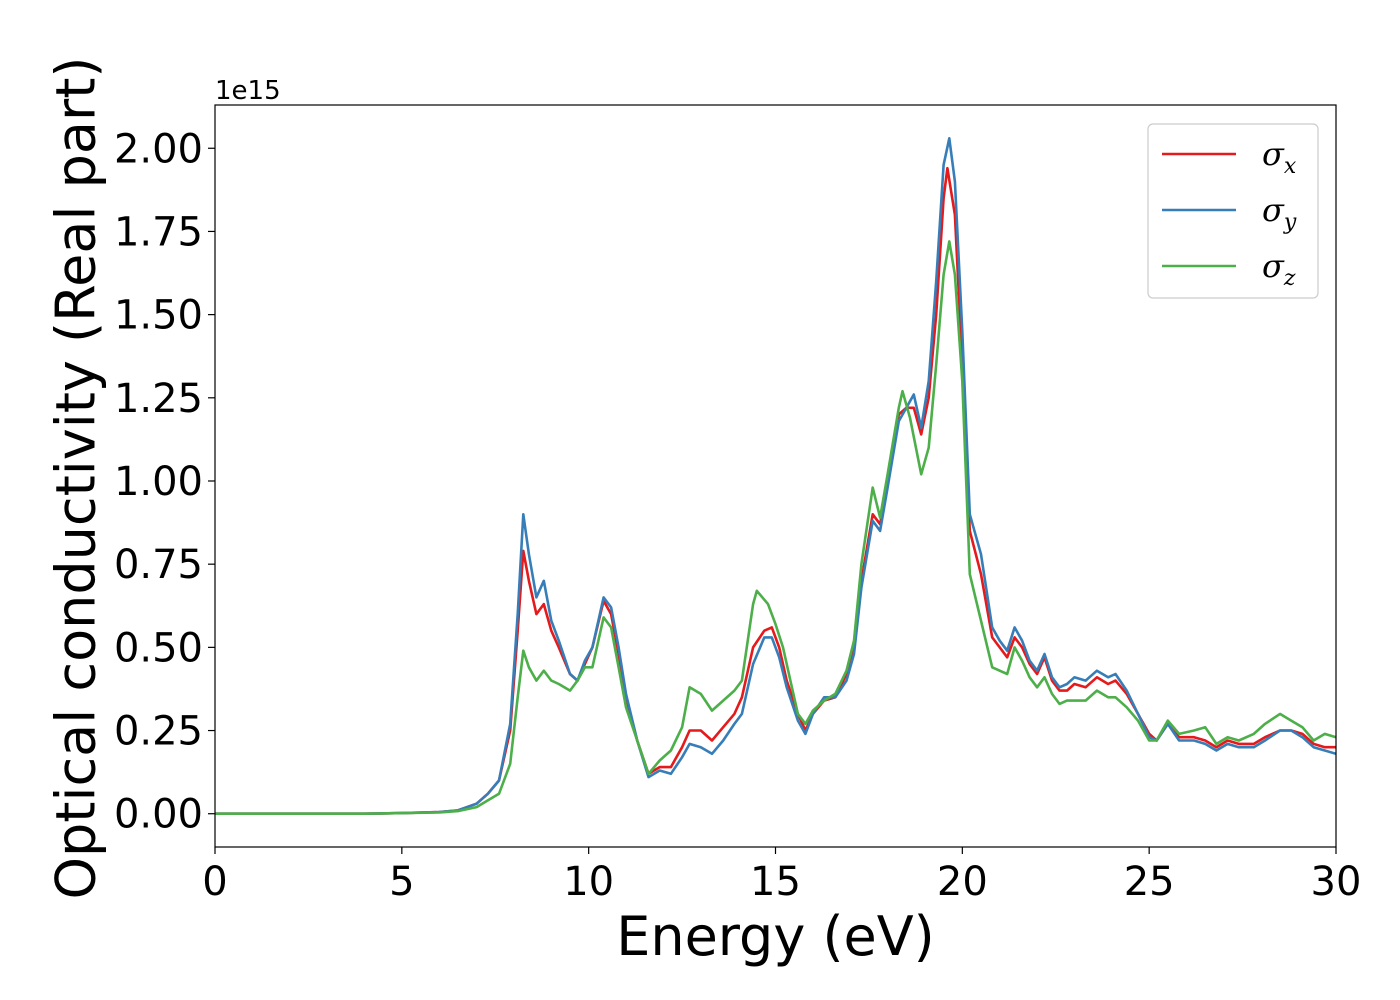  What do you see at coordinates (1289, 278) in the screenshot?
I see `legend-subscript: z` at bounding box center [1289, 278].